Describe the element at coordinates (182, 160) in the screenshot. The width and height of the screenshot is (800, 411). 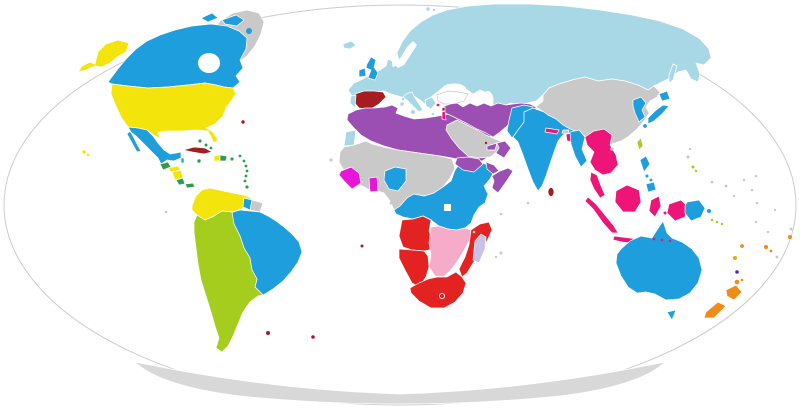
I see `belize-region` at that location.